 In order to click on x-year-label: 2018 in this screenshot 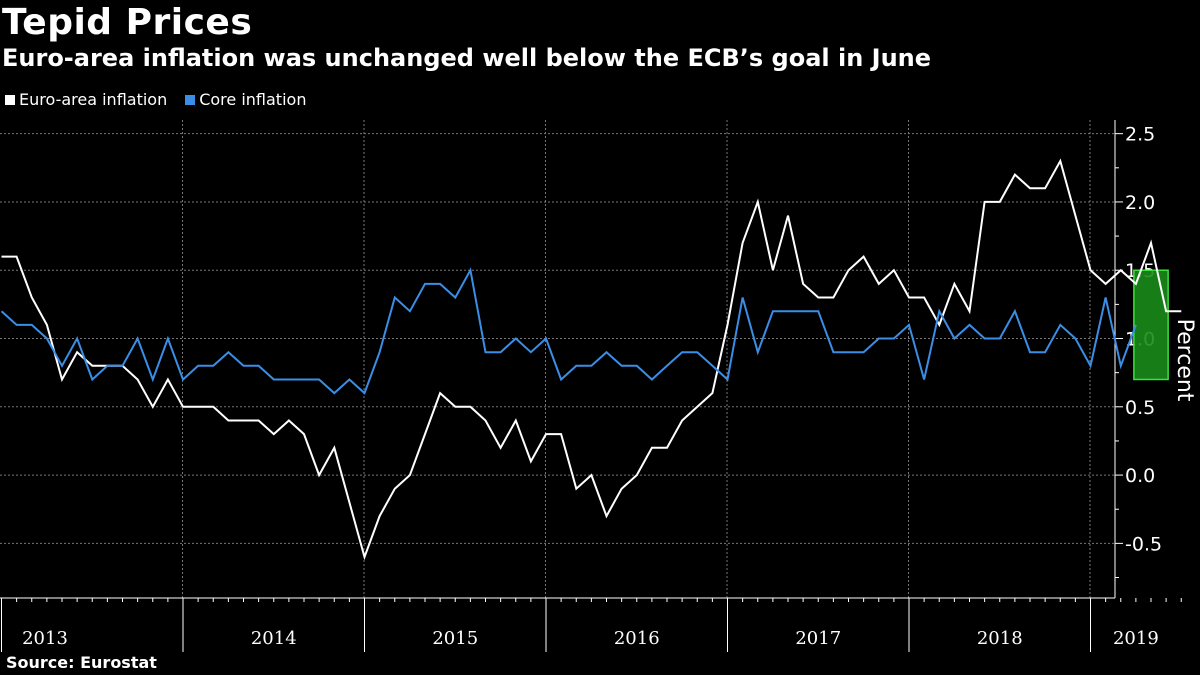, I will do `click(1000, 638)`.